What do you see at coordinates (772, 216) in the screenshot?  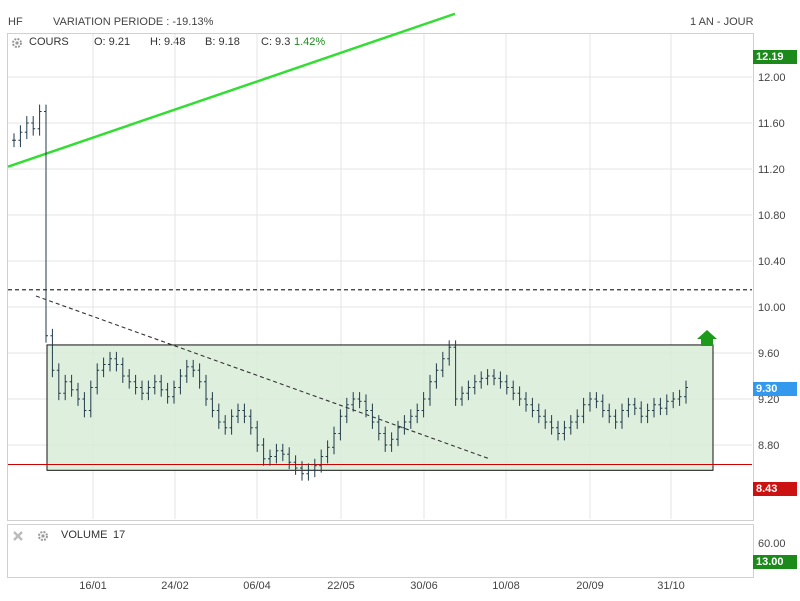 I see `y-tick-label: 10.80` at bounding box center [772, 216].